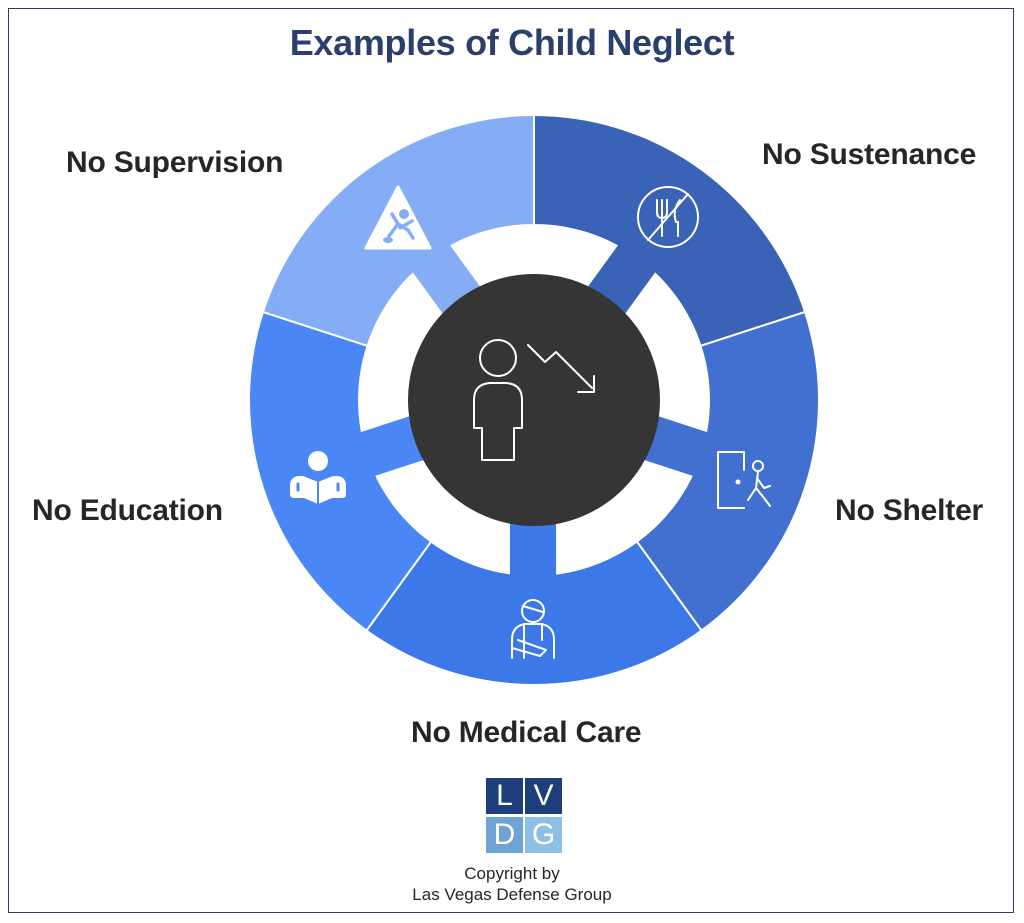 This screenshot has height=923, width=1024. I want to click on segment-label-education: No Education, so click(127, 510).